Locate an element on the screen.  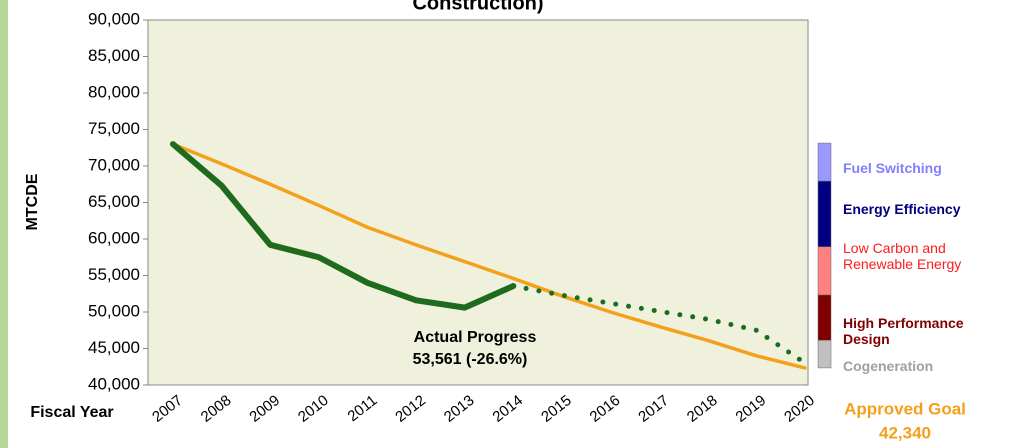
x-tick-label: 2020 is located at coordinates (799, 409).